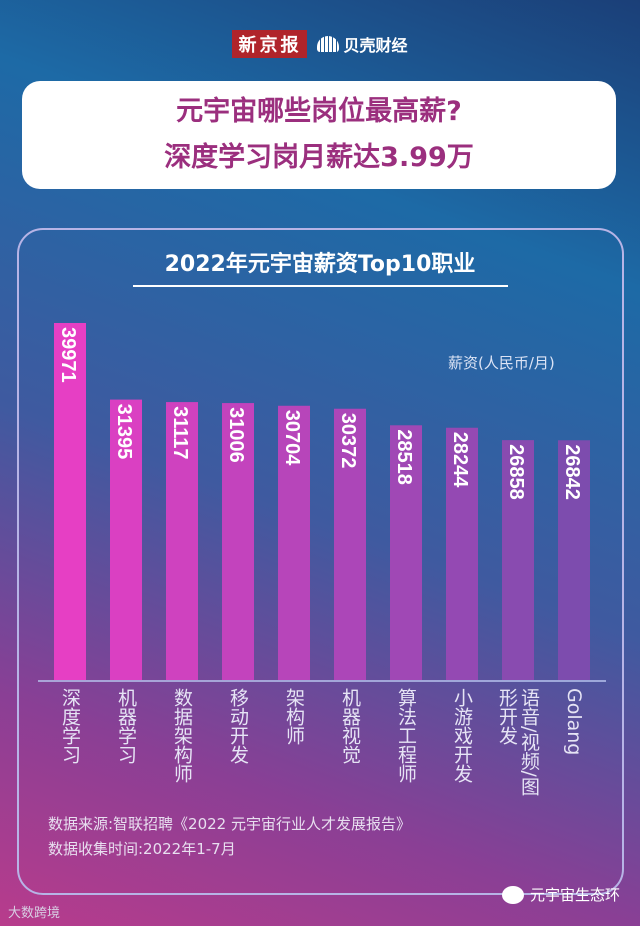  I want to click on beike-logo: 贝壳财经, so click(362, 44).